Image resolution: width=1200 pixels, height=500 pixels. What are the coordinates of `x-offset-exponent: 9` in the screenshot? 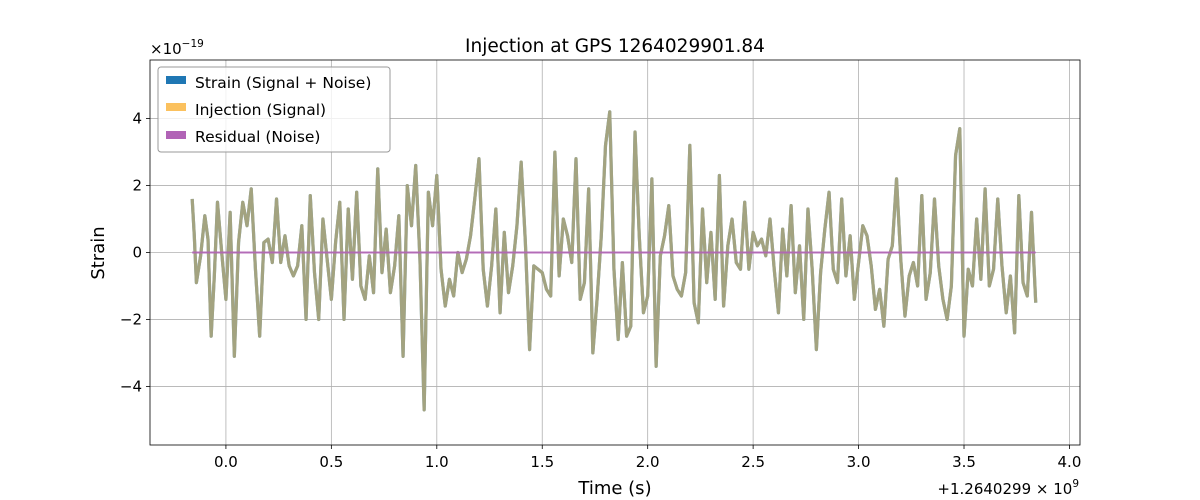 It's located at (1075, 484).